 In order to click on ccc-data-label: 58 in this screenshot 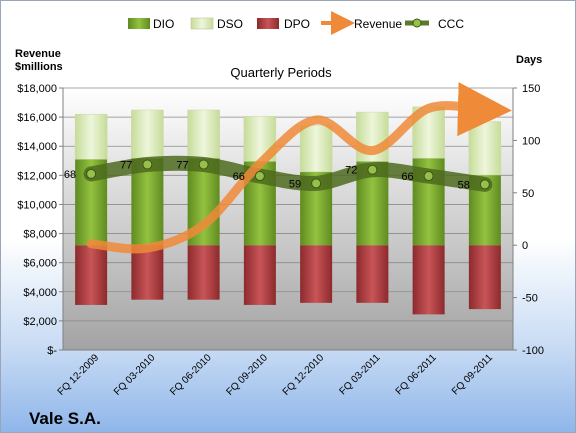, I will do `click(464, 185)`.